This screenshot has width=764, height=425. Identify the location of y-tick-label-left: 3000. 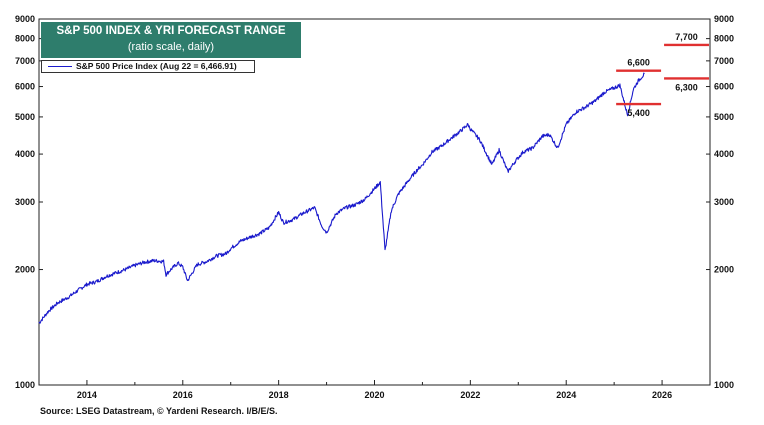
(25, 202).